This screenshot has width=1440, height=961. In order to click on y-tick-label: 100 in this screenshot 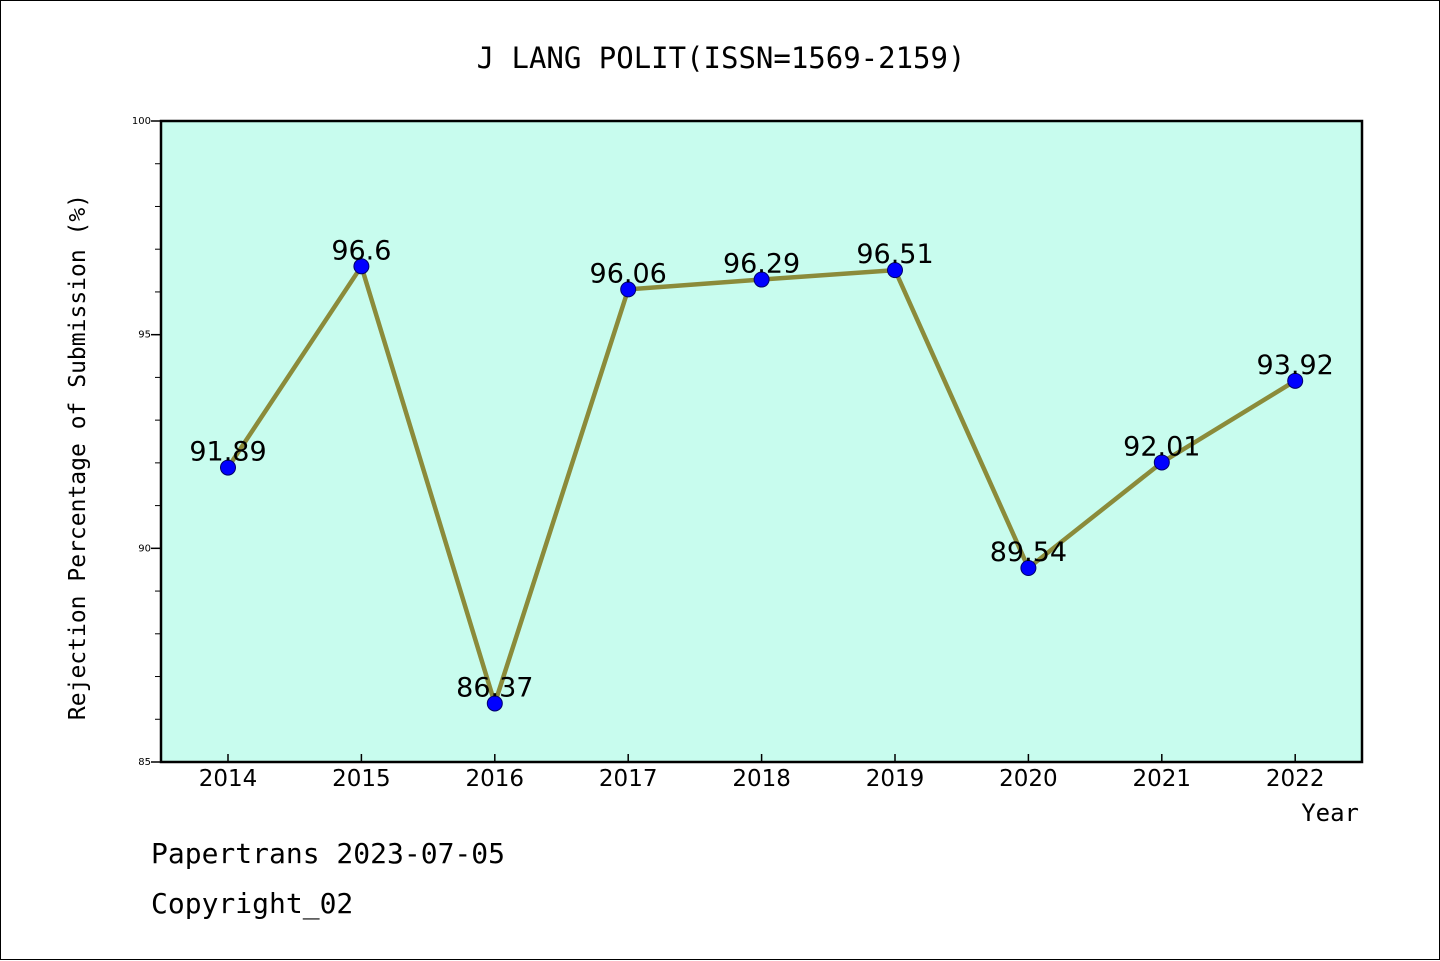, I will do `click(141, 121)`.